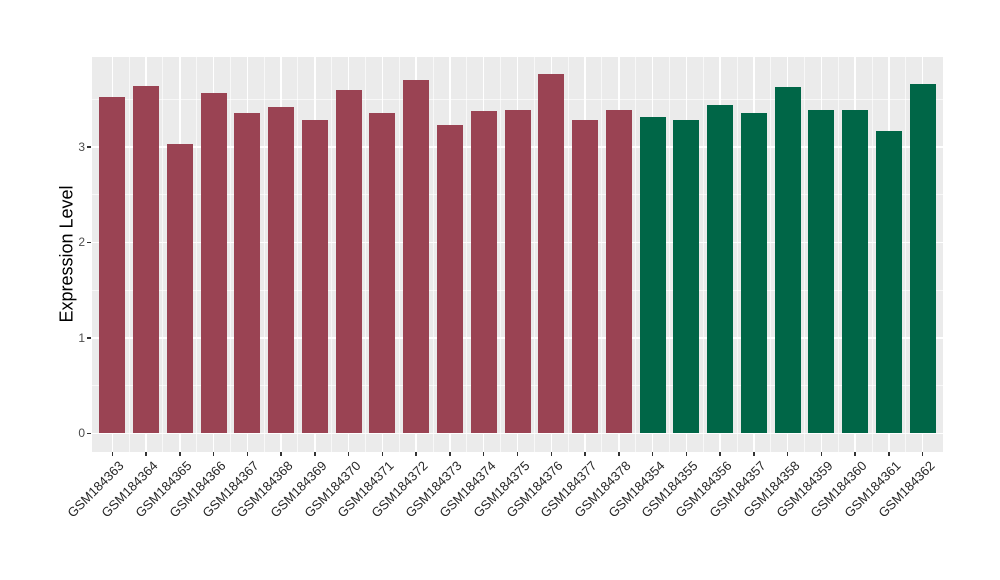 The height and width of the screenshot is (580, 1000). Describe the element at coordinates (821, 271) in the screenshot. I see `bar-GSM184359` at that location.